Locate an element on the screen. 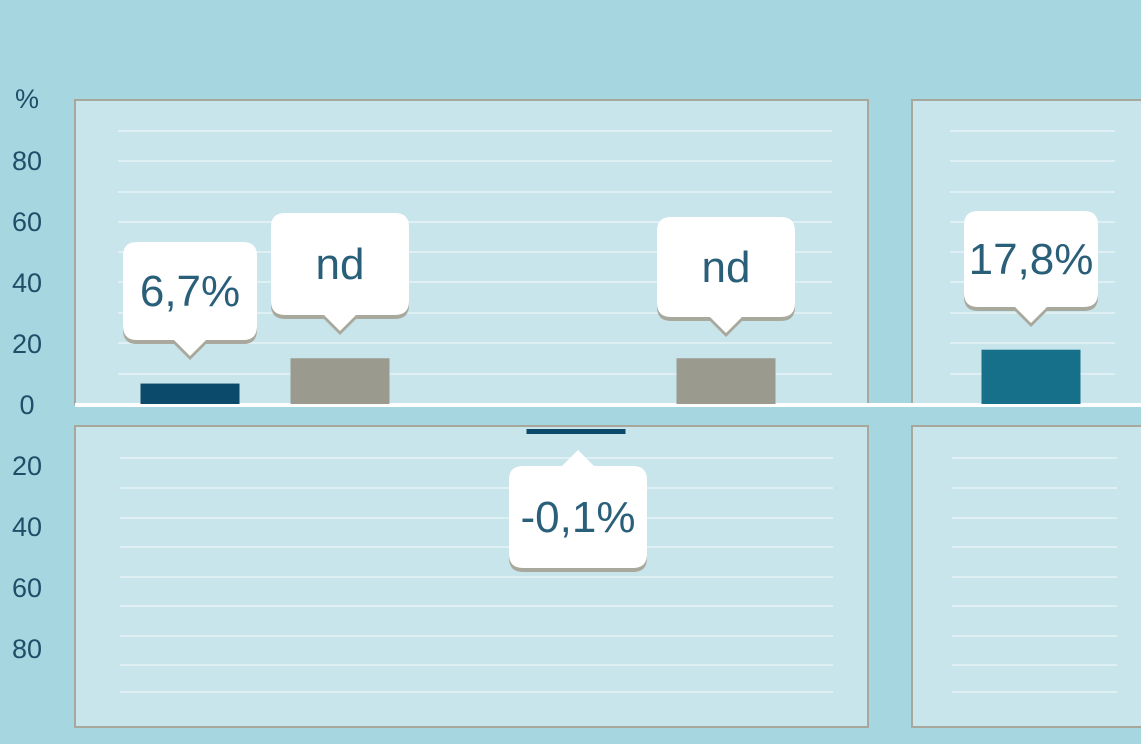 The height and width of the screenshot is (744, 1141). zero-baseline is located at coordinates (608, 405).